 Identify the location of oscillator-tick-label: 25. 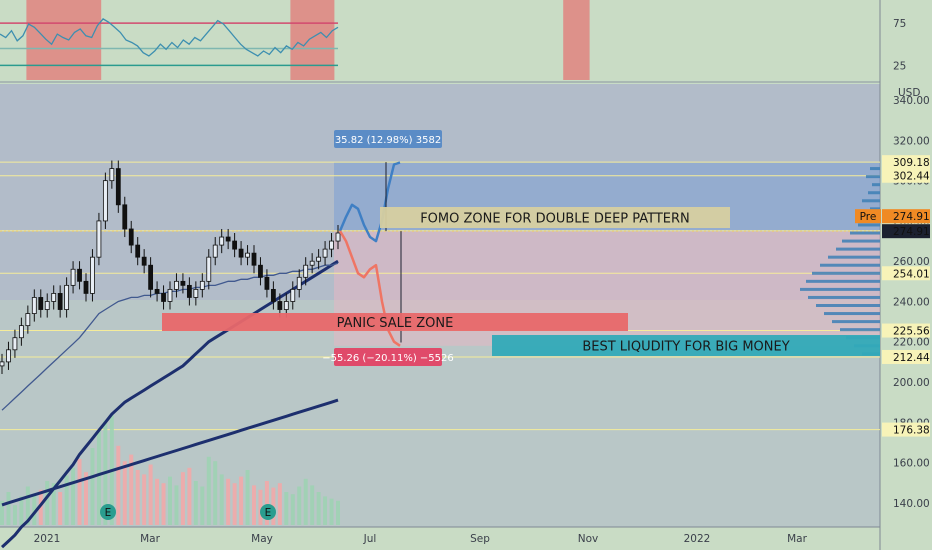
(899, 66).